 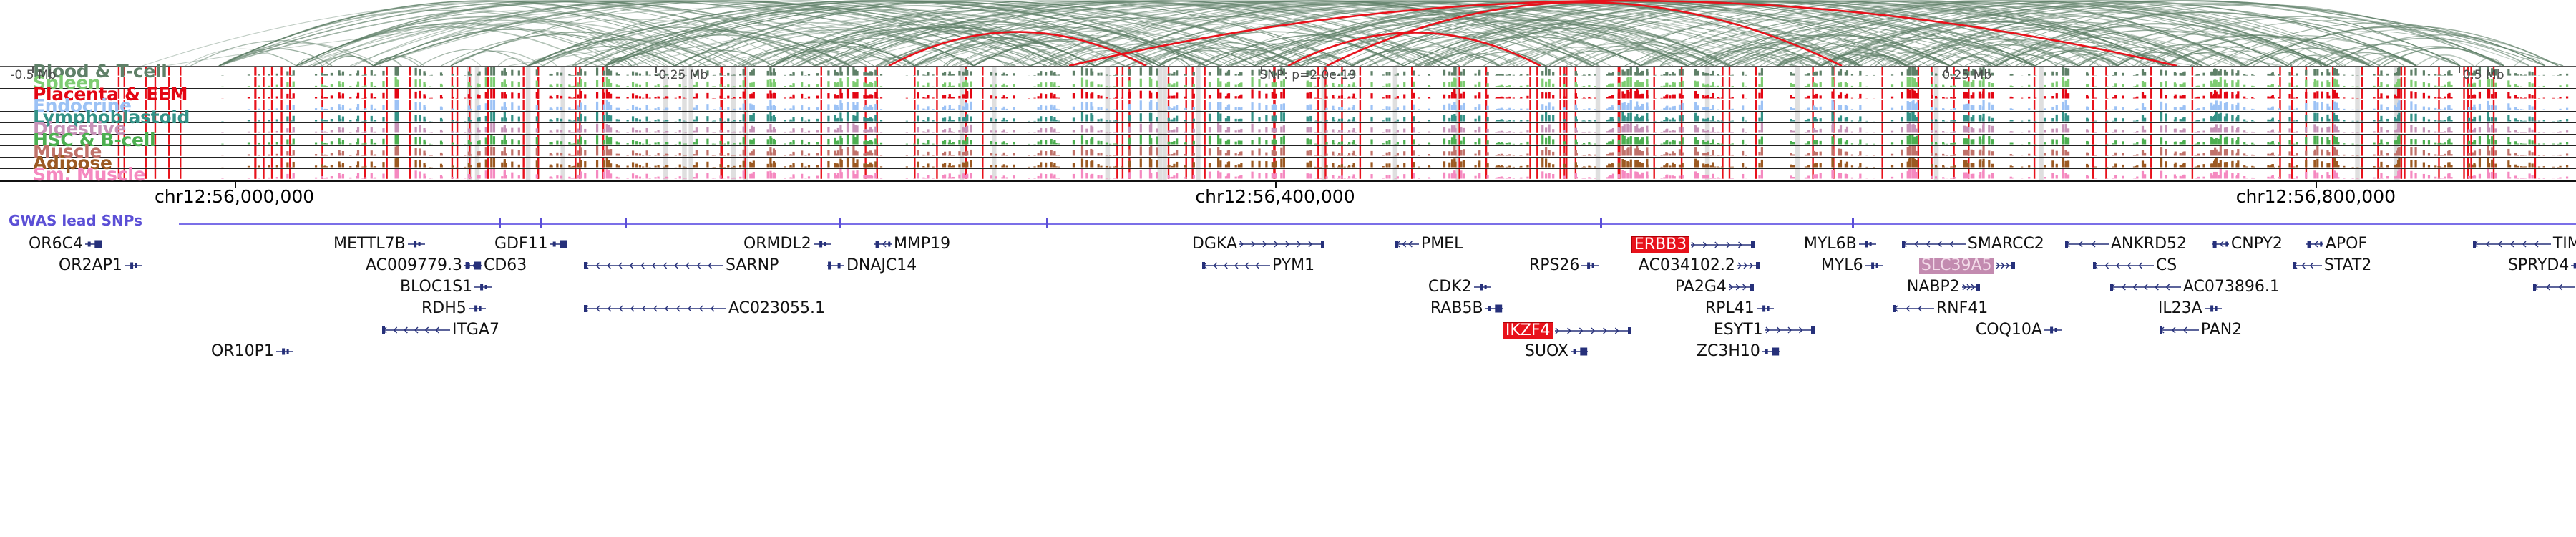 What do you see at coordinates (1276, 184) in the screenshot?
I see `axis-tick` at bounding box center [1276, 184].